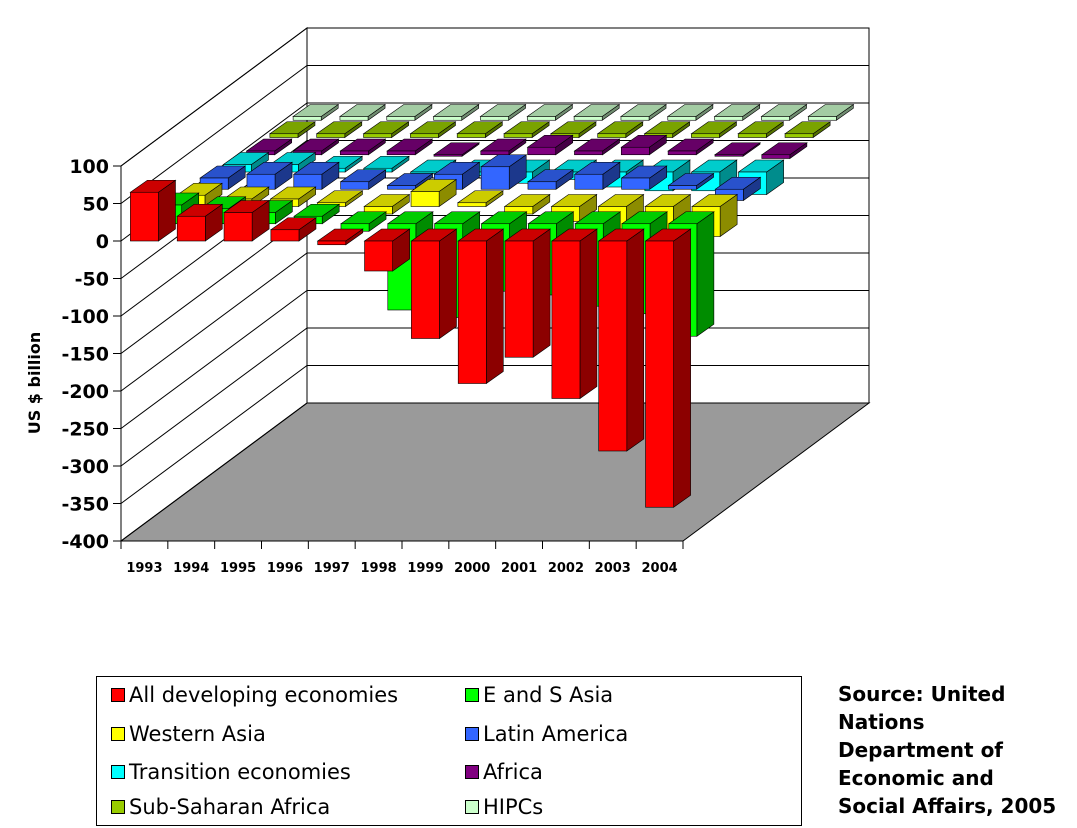 This screenshot has width=1077, height=828. I want to click on x-tick-label: 2004, so click(659, 568).